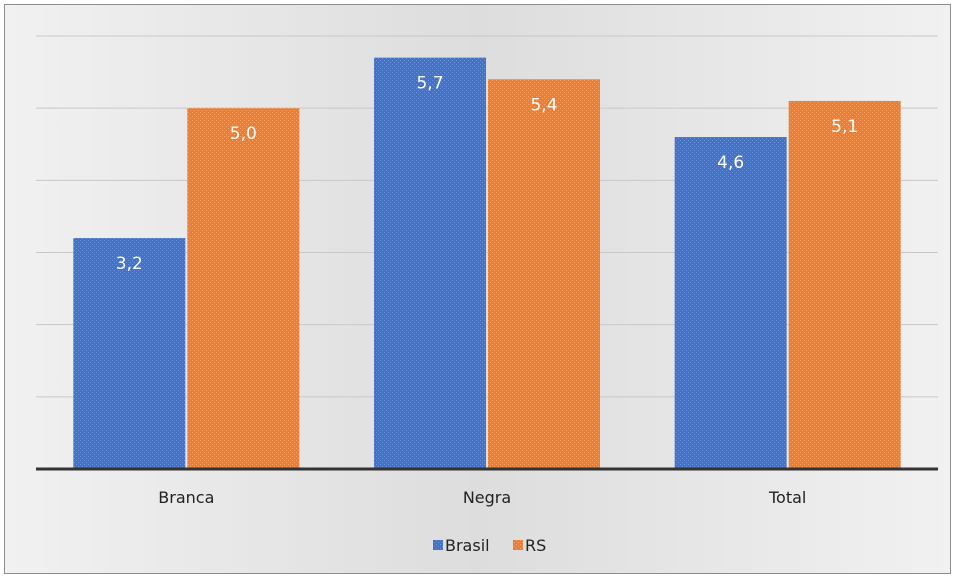  What do you see at coordinates (518, 545) in the screenshot?
I see `legend-swatch-rs` at bounding box center [518, 545].